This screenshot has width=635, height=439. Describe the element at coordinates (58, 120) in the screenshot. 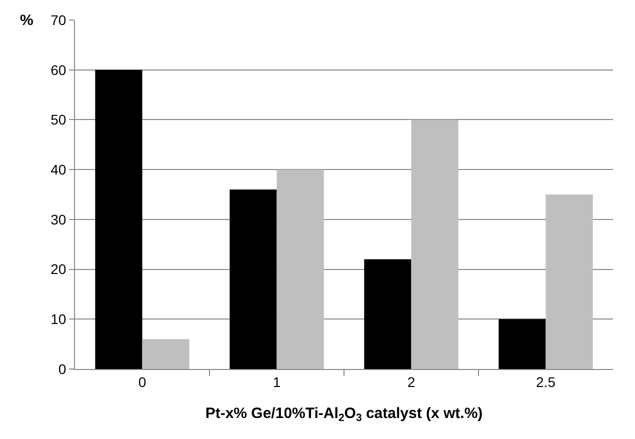

I see `y-tick-label: 50` at that location.